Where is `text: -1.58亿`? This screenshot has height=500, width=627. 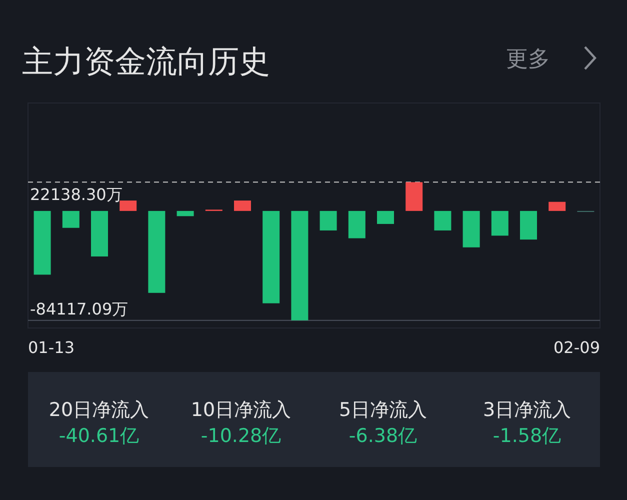
text: -1.58亿 is located at coordinates (527, 436).